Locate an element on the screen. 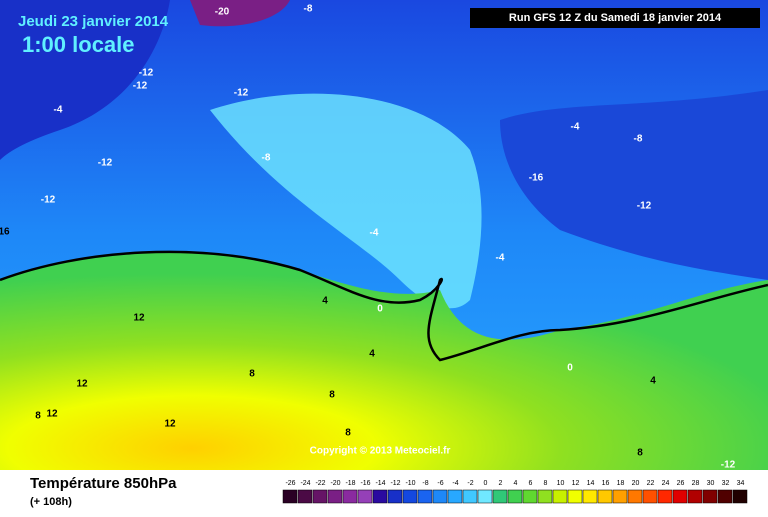 This screenshot has width=768, height=517. colorbar-label: -26 is located at coordinates (290, 483).